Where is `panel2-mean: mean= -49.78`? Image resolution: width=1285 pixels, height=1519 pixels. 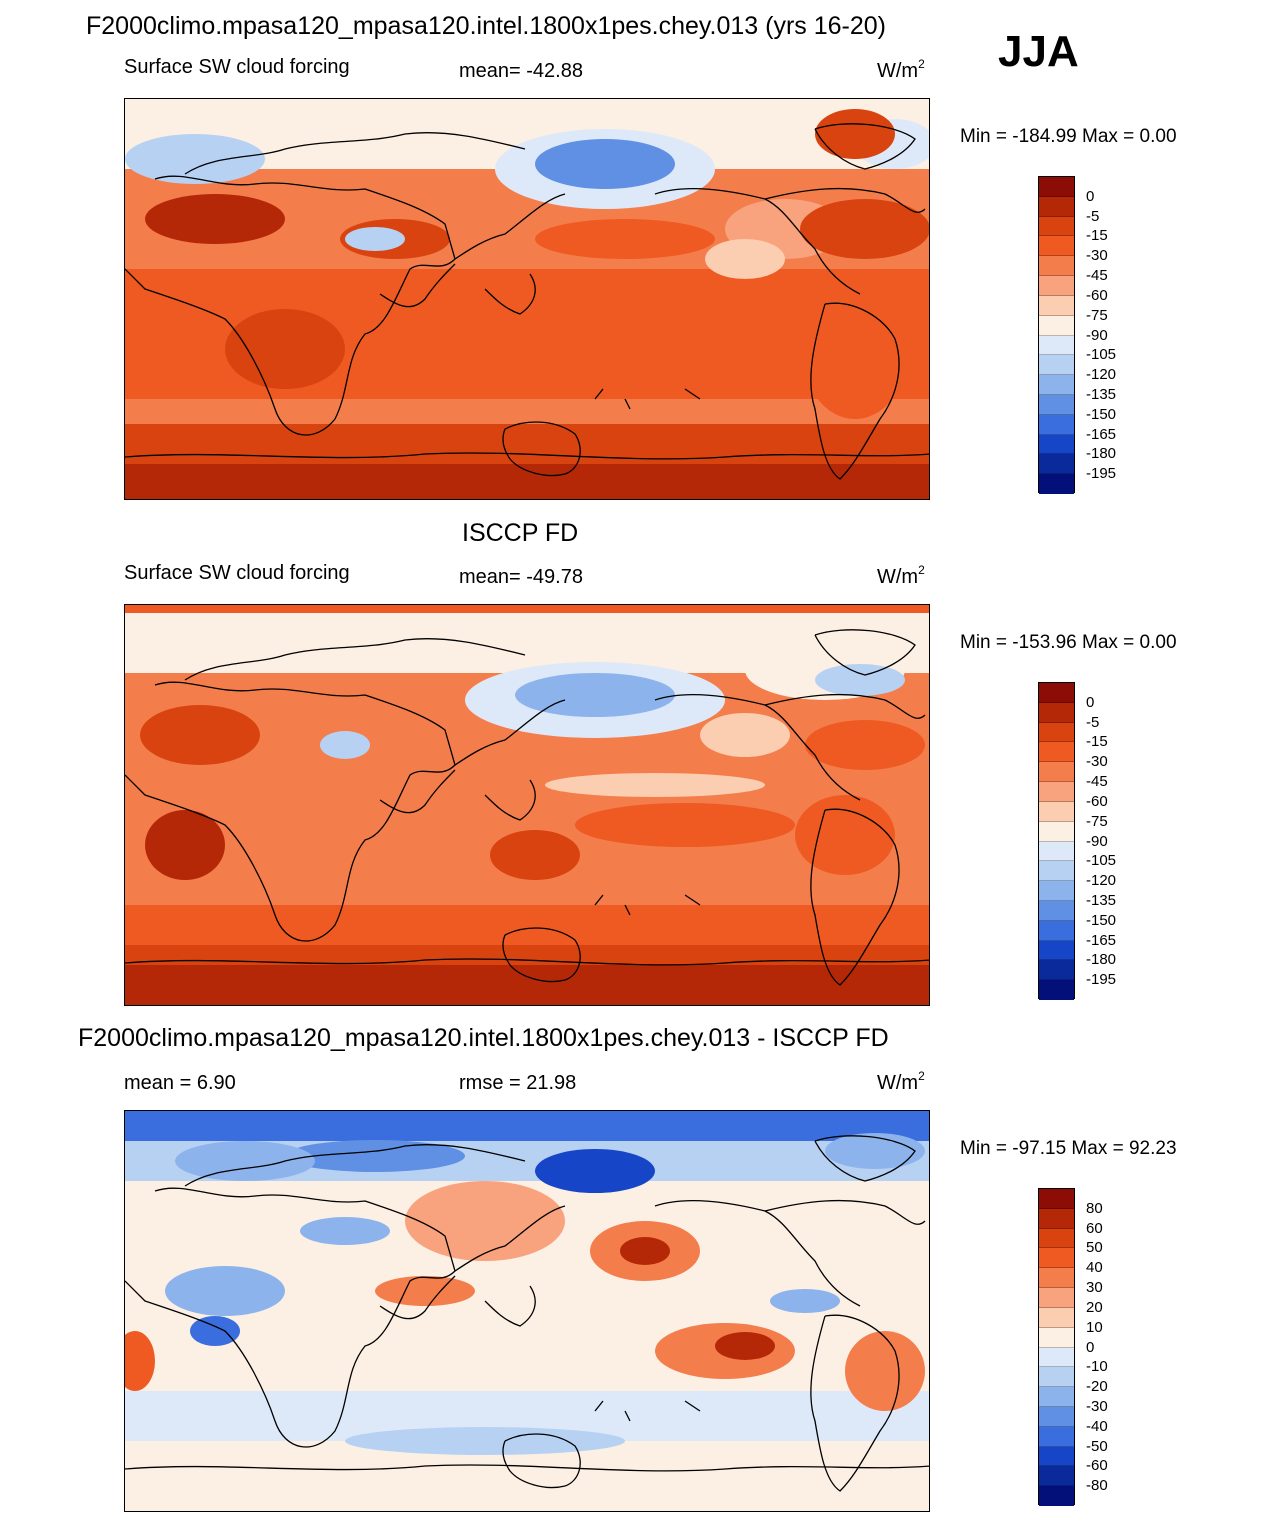
panel2-mean: mean= -49.78 is located at coordinates (521, 577).